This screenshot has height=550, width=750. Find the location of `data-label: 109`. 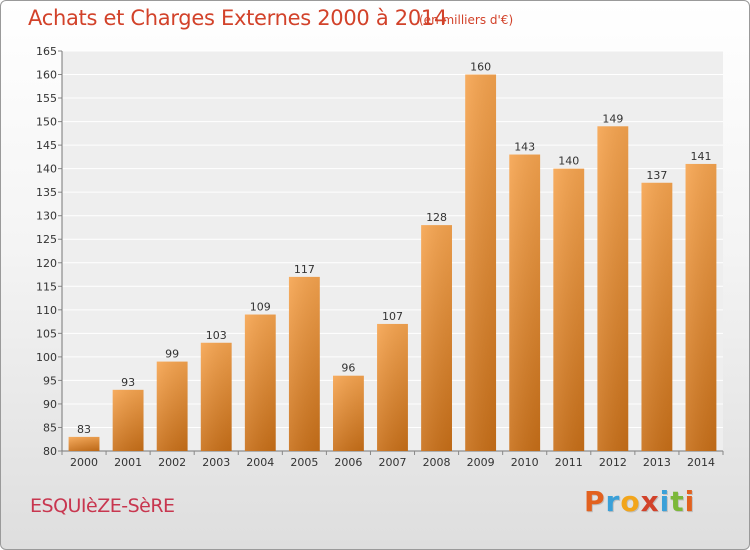

data-label: 109 is located at coordinates (260, 307).